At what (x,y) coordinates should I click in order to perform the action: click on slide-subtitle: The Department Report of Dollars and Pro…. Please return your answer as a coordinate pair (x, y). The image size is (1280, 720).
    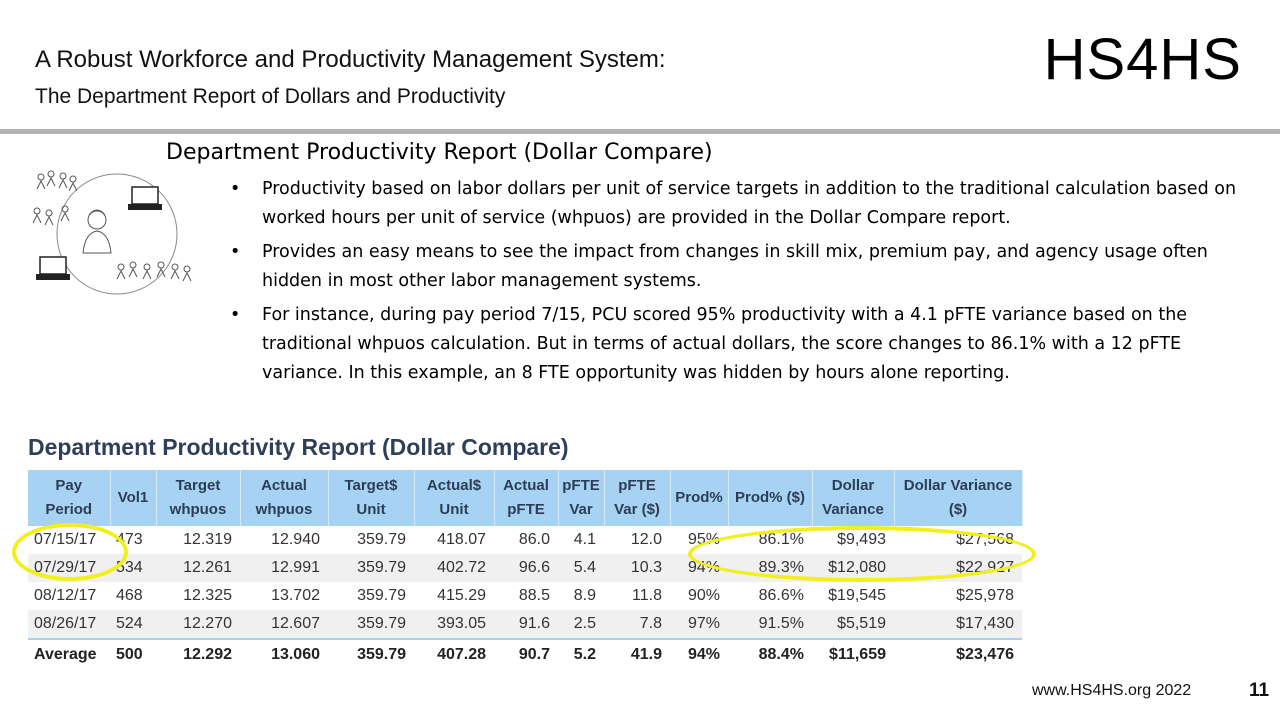
    Looking at the image, I should click on (270, 96).